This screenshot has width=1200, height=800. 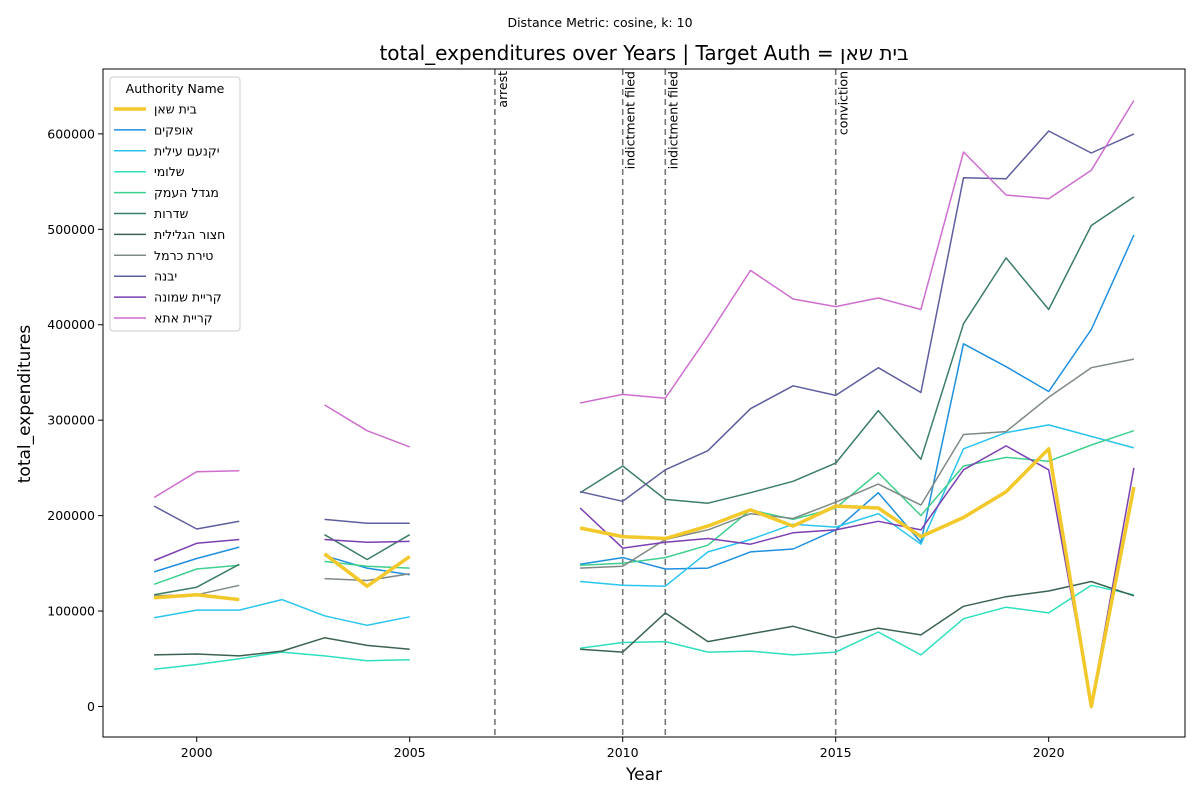 What do you see at coordinates (165, 276) in the screenshot?
I see `legend-label-יבנה: יבנה` at bounding box center [165, 276].